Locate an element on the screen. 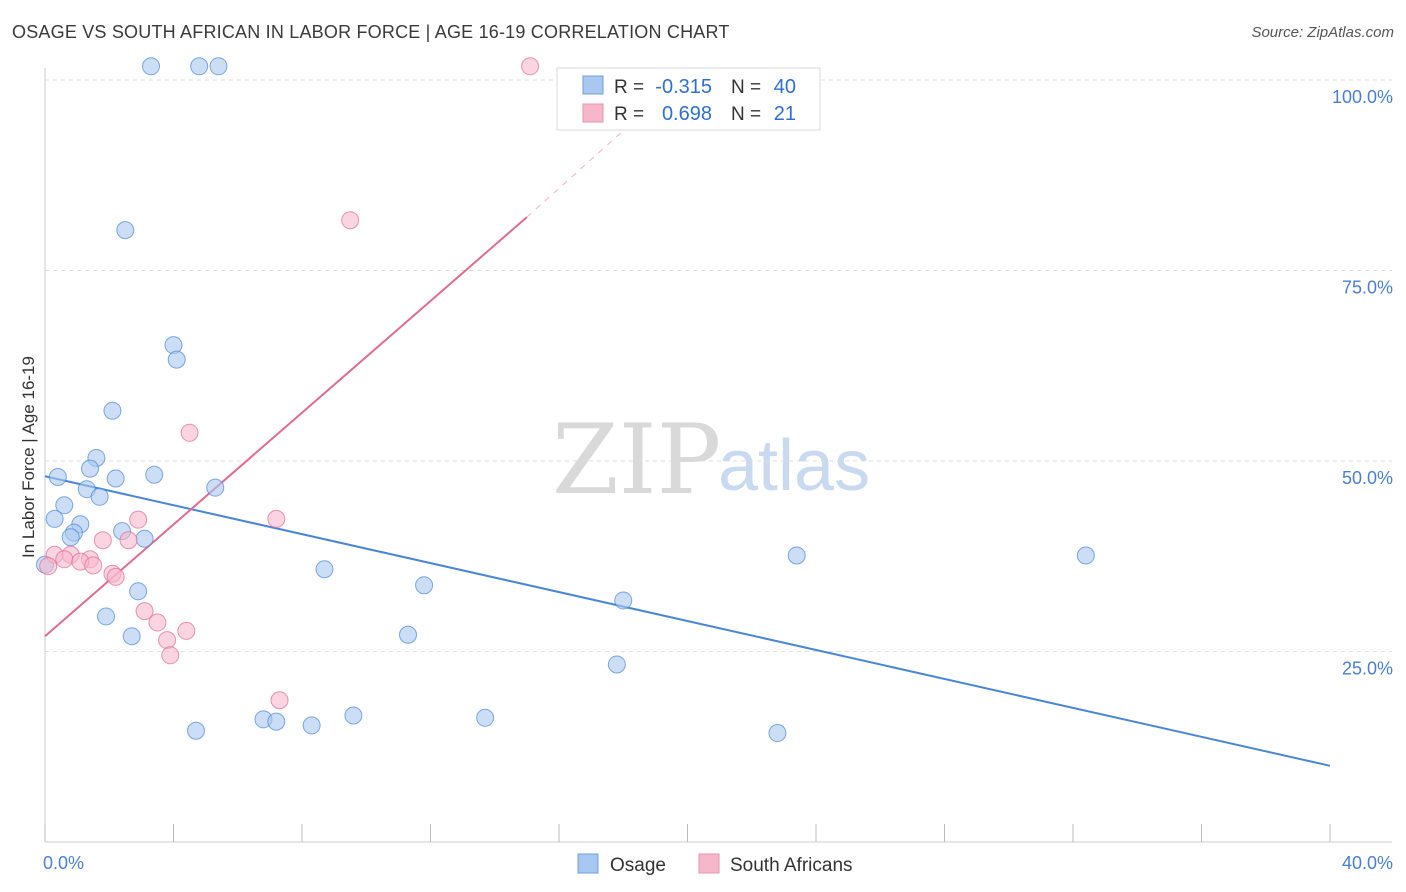  bottom-legend-label-osage: Osage is located at coordinates (638, 865).